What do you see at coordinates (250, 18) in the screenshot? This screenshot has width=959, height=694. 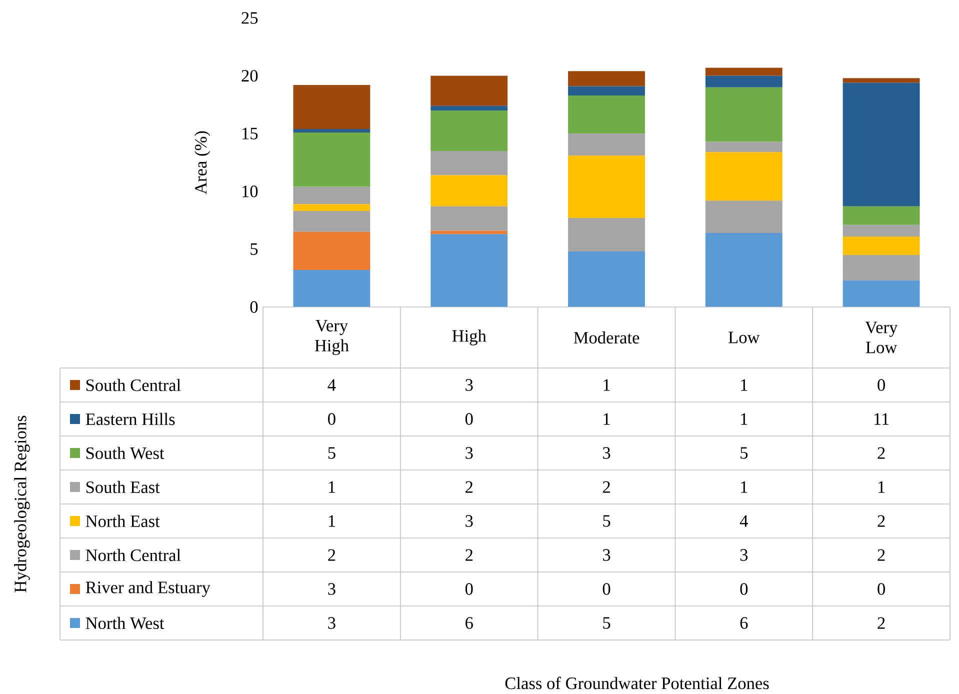 I see `y-tick-label: 25` at bounding box center [250, 18].